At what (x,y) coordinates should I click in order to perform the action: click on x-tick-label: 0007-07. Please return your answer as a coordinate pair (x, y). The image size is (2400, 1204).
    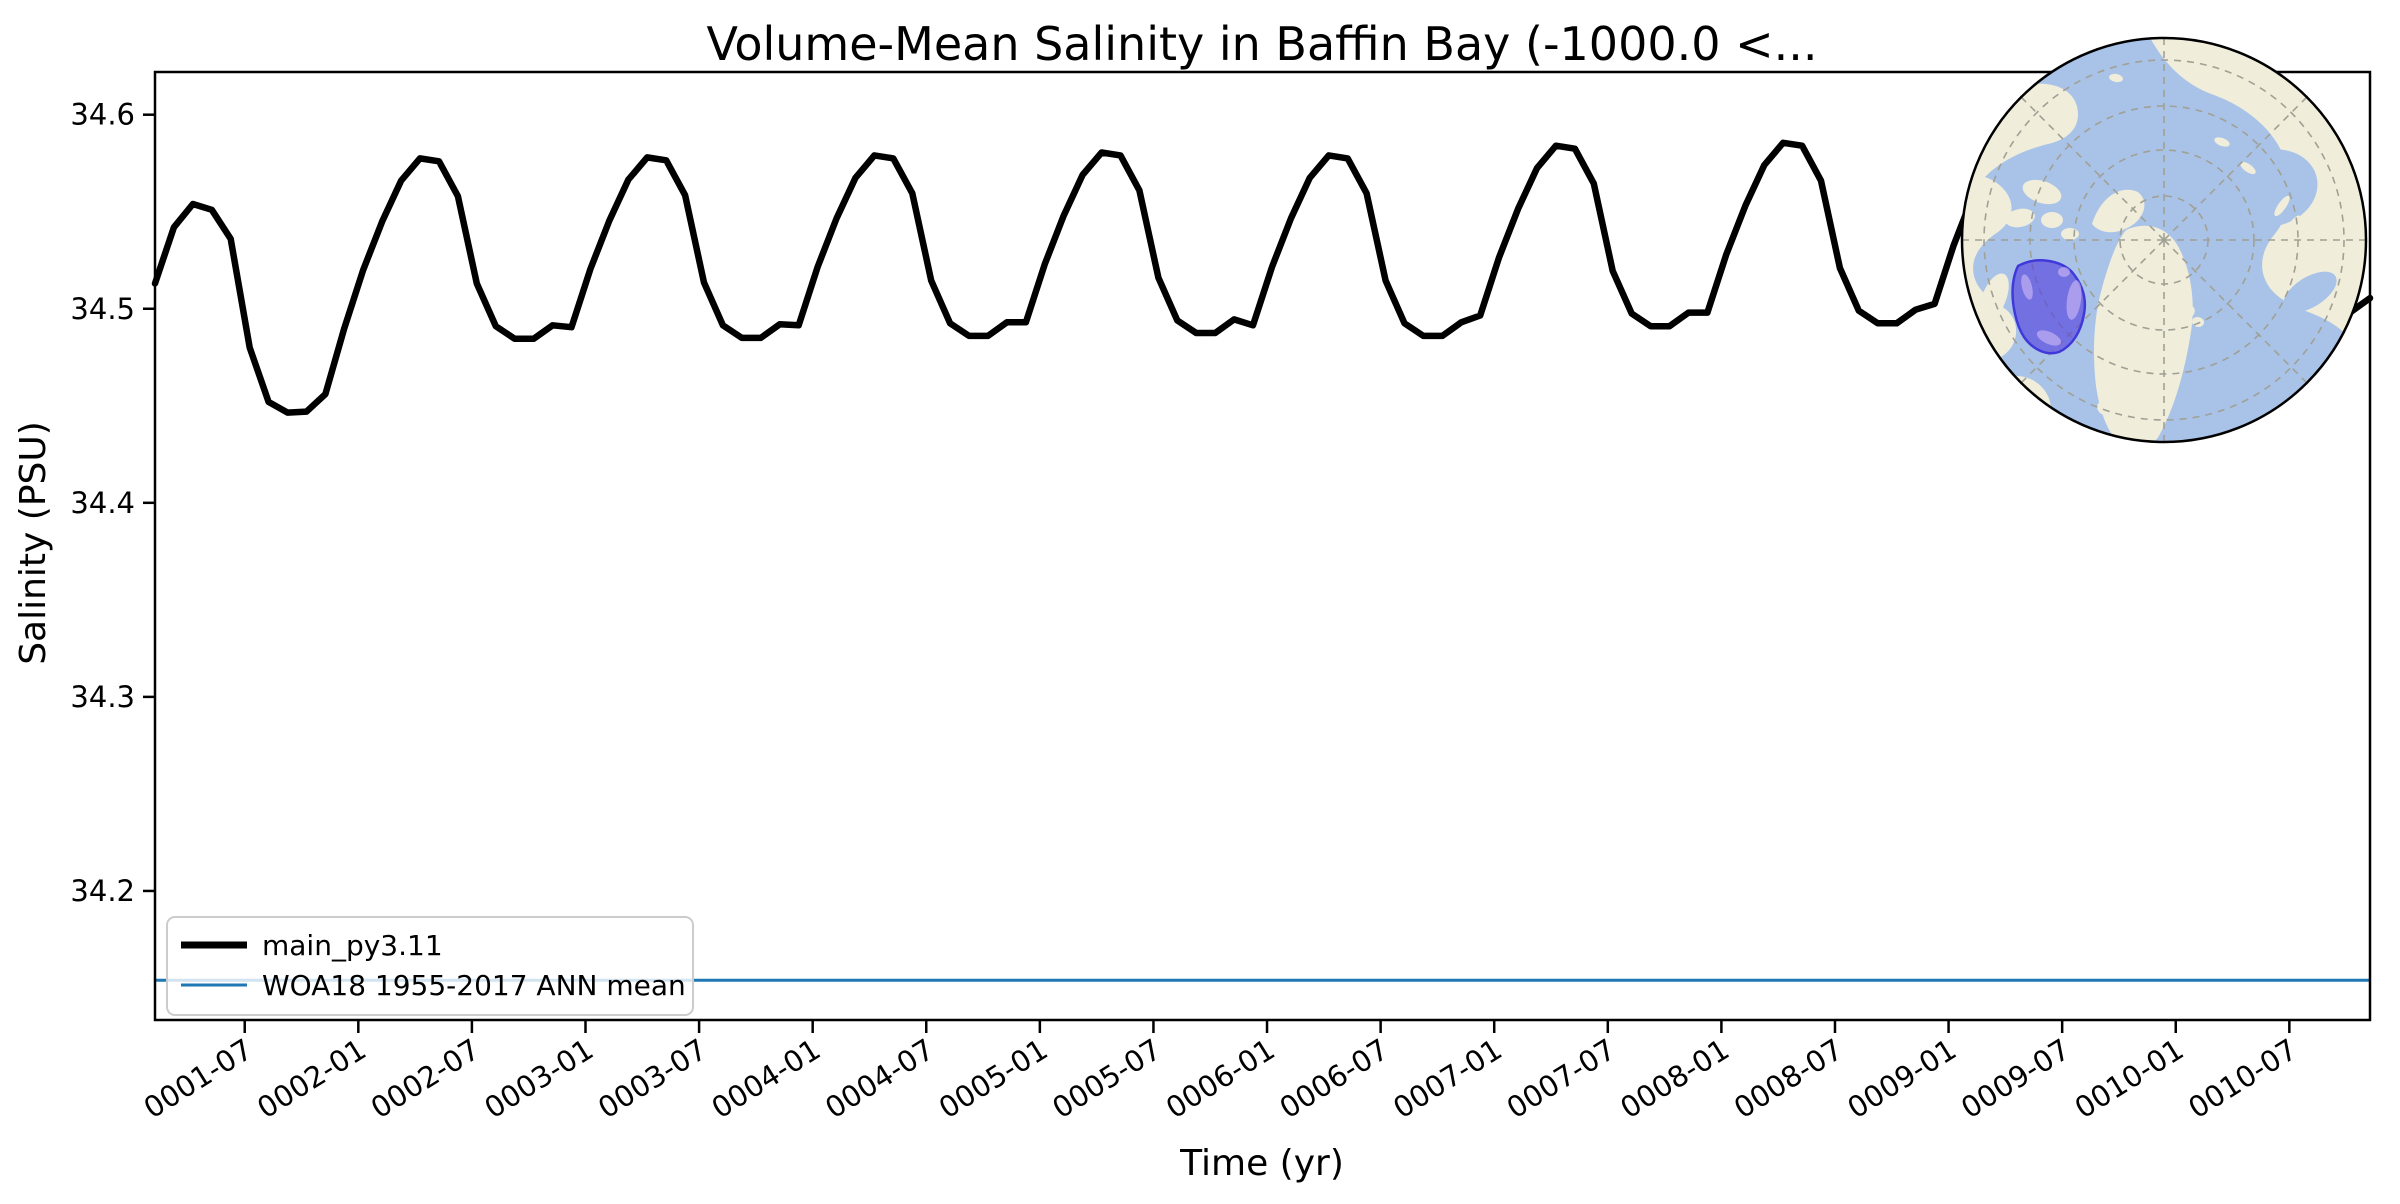
    Looking at the image, I should click on (1561, 1078).